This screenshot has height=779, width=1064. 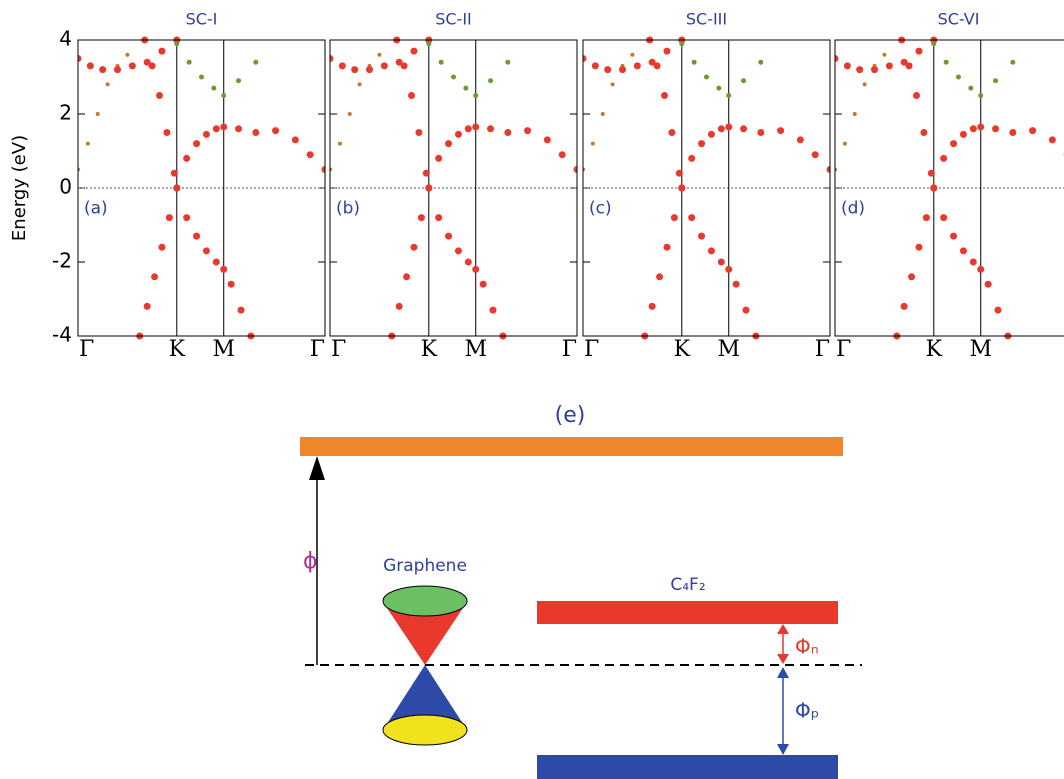 I want to click on panel-label: (c), so click(x=600, y=208).